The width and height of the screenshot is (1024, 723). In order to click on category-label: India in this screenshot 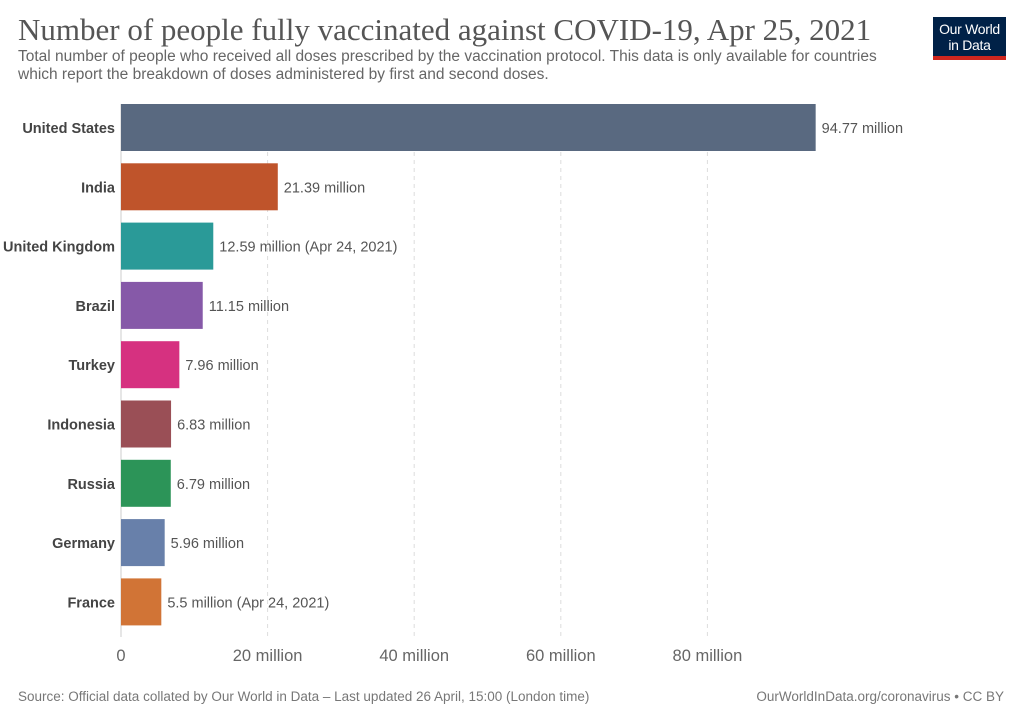, I will do `click(98, 188)`.